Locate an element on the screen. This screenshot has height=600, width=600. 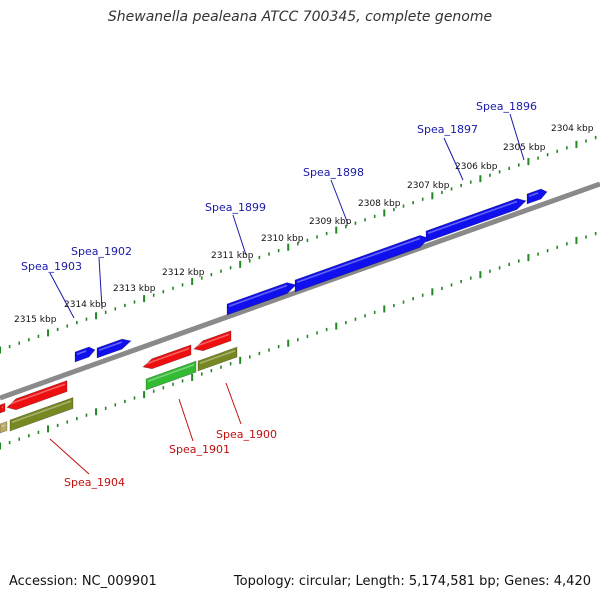
accession-text: Accession: NC_009901 is located at coordinates (83, 581).